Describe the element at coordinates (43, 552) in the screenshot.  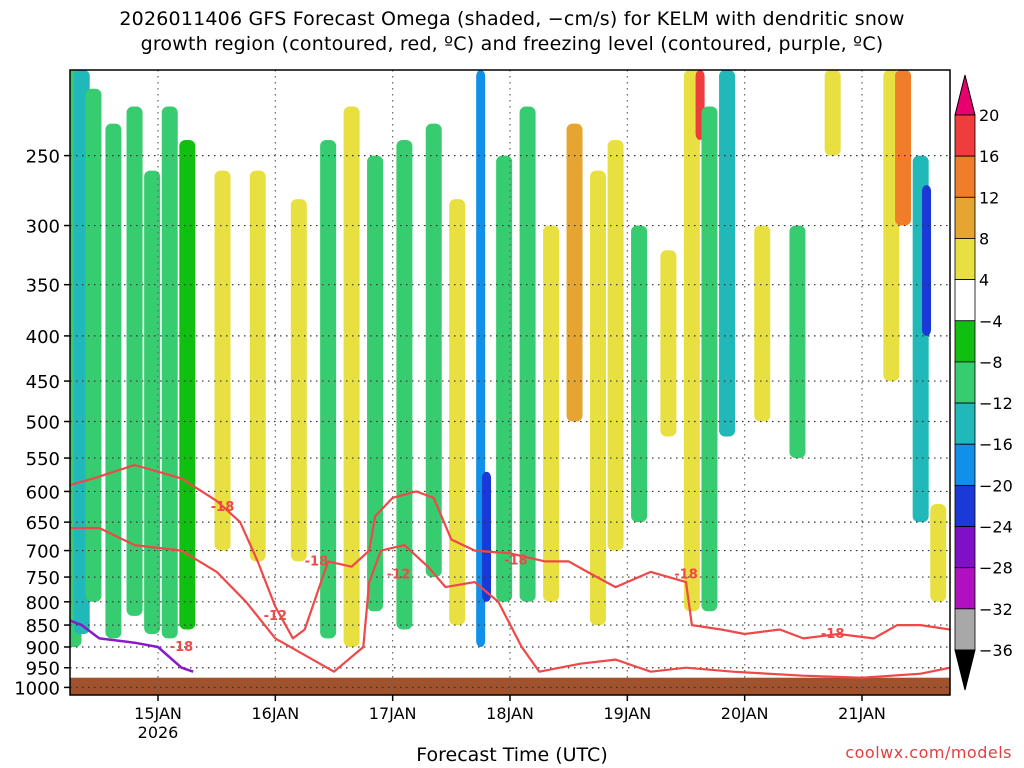
I see `y-tick-label: 700` at that location.